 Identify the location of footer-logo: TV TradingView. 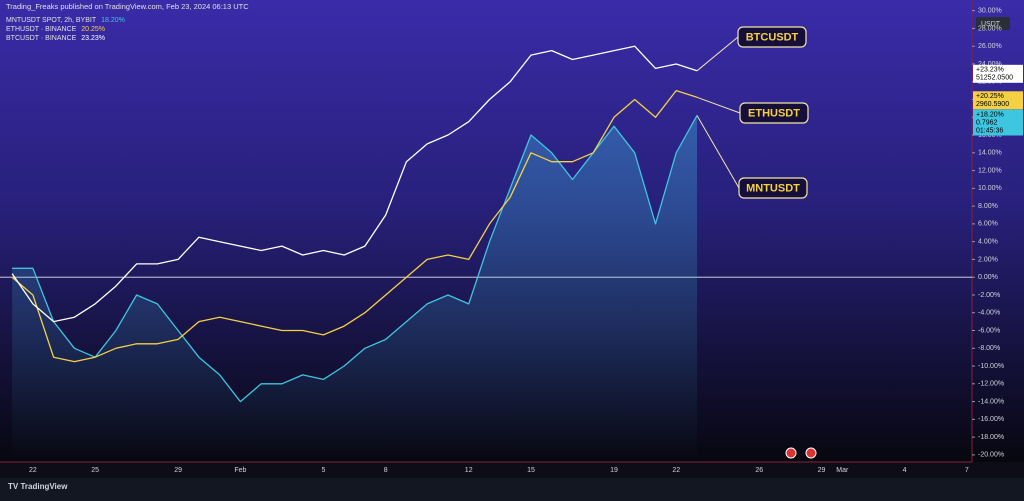
(38, 486).